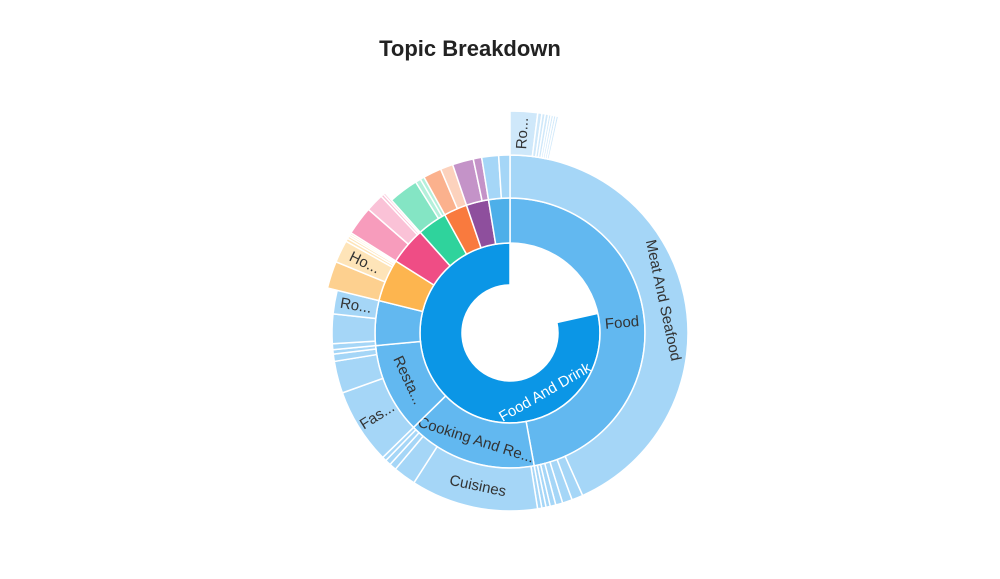 The width and height of the screenshot is (1000, 579). Describe the element at coordinates (470, 48) in the screenshot. I see `chart-title: Topic Breakdown` at that location.